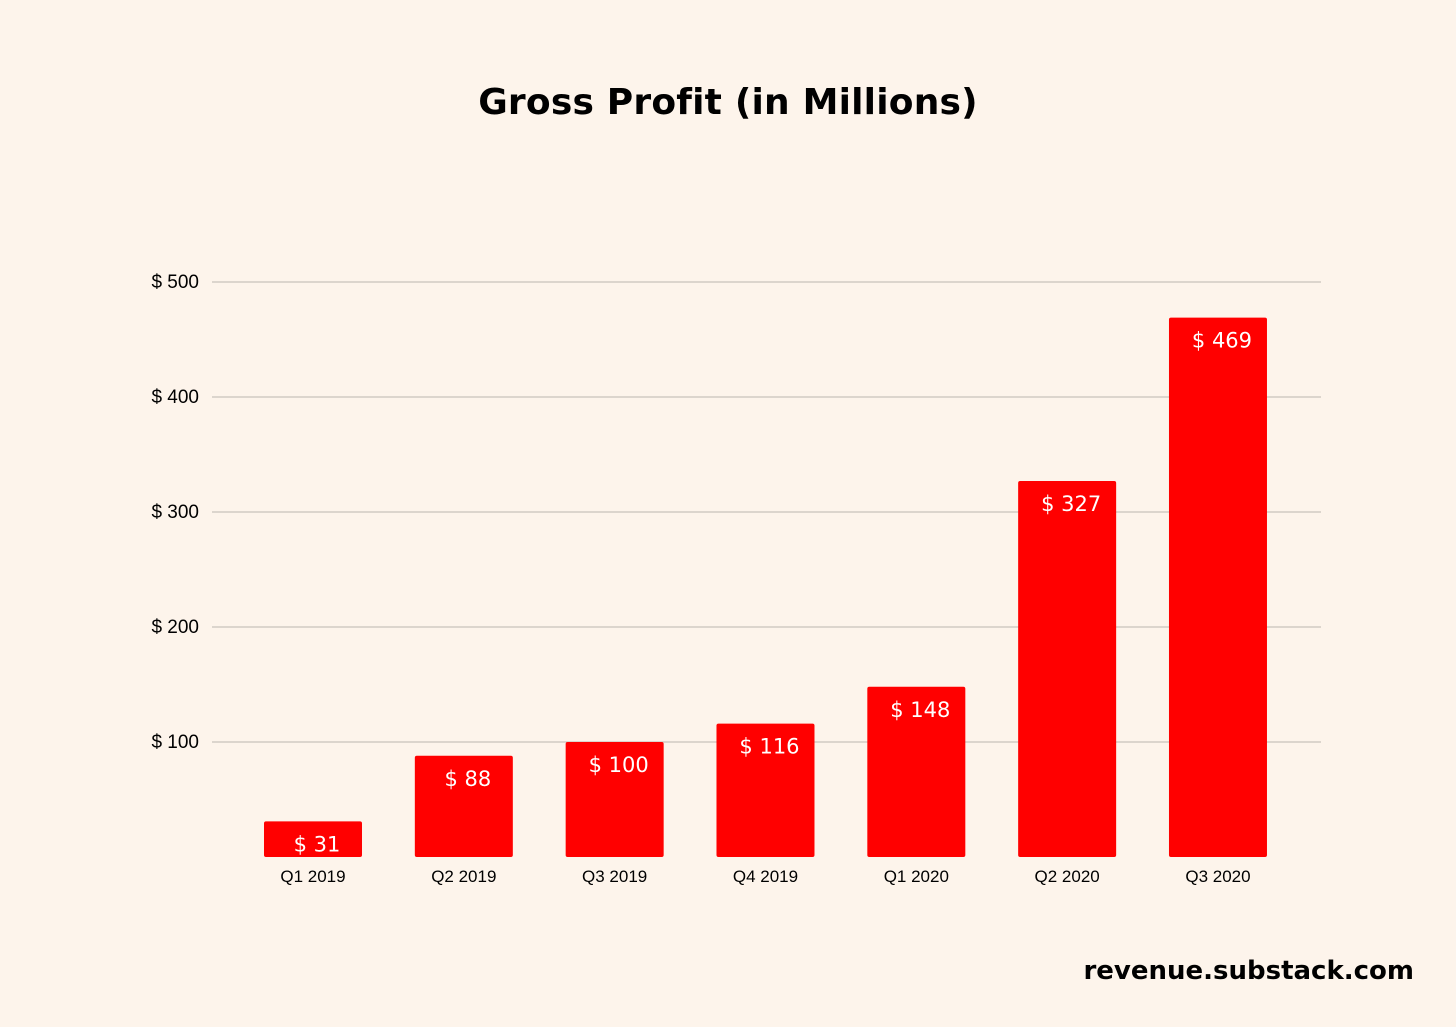 The width and height of the screenshot is (1456, 1027). Describe the element at coordinates (175, 742) in the screenshot. I see `y-tick-label: $ 100` at that location.